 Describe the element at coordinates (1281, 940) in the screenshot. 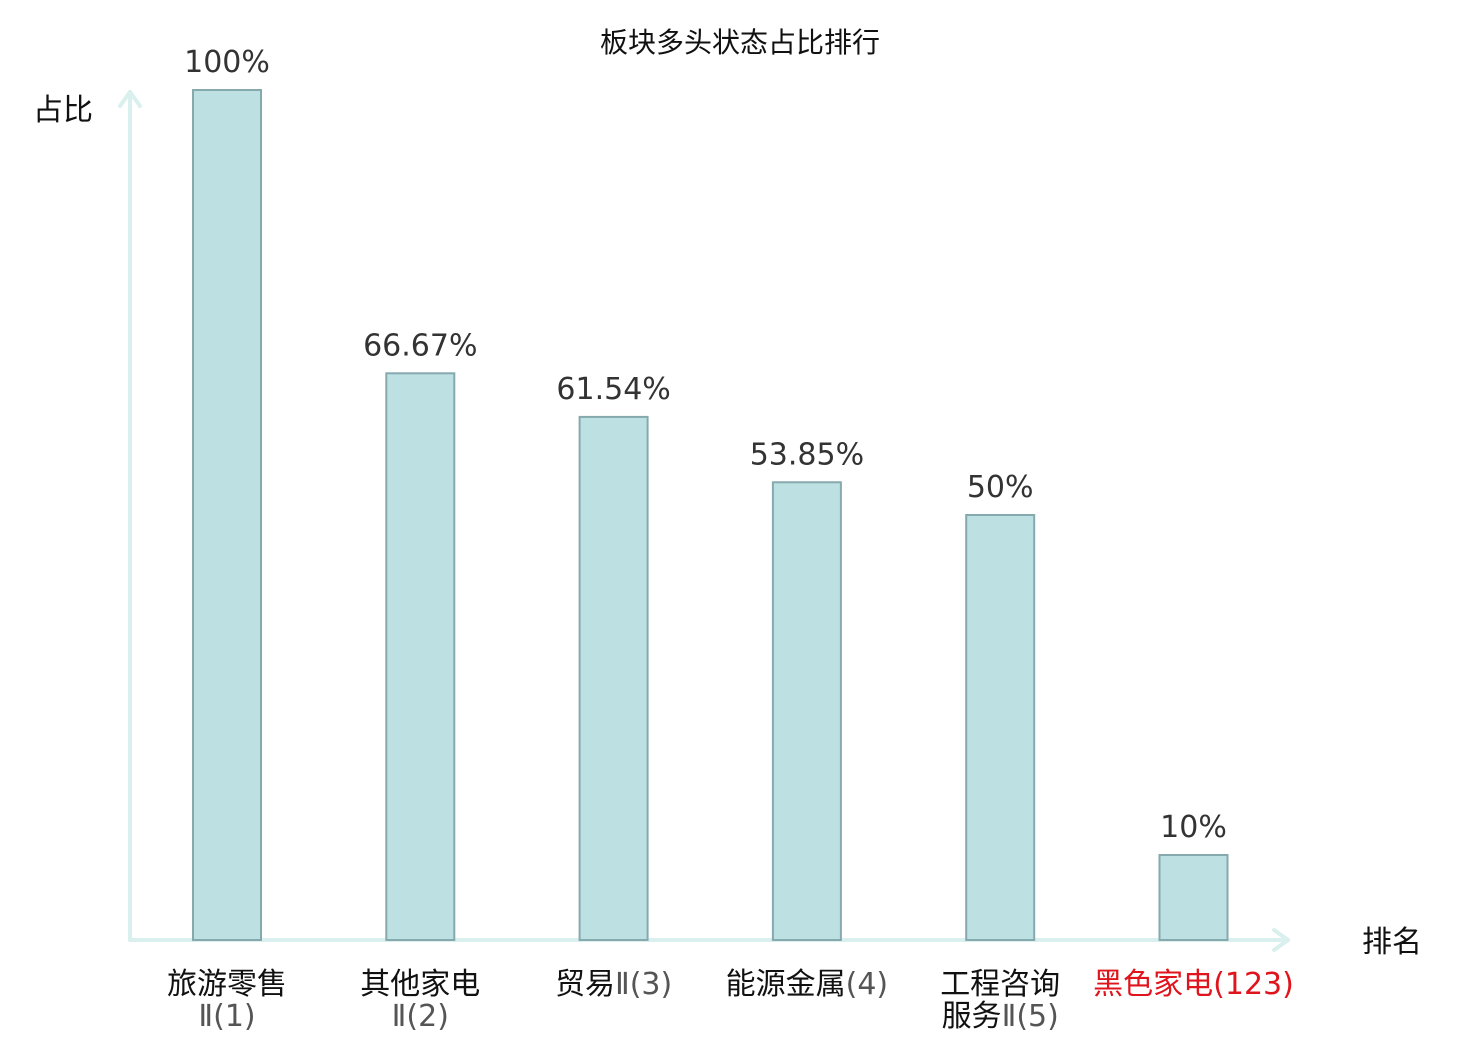

I see `x-axis-arrow` at that location.